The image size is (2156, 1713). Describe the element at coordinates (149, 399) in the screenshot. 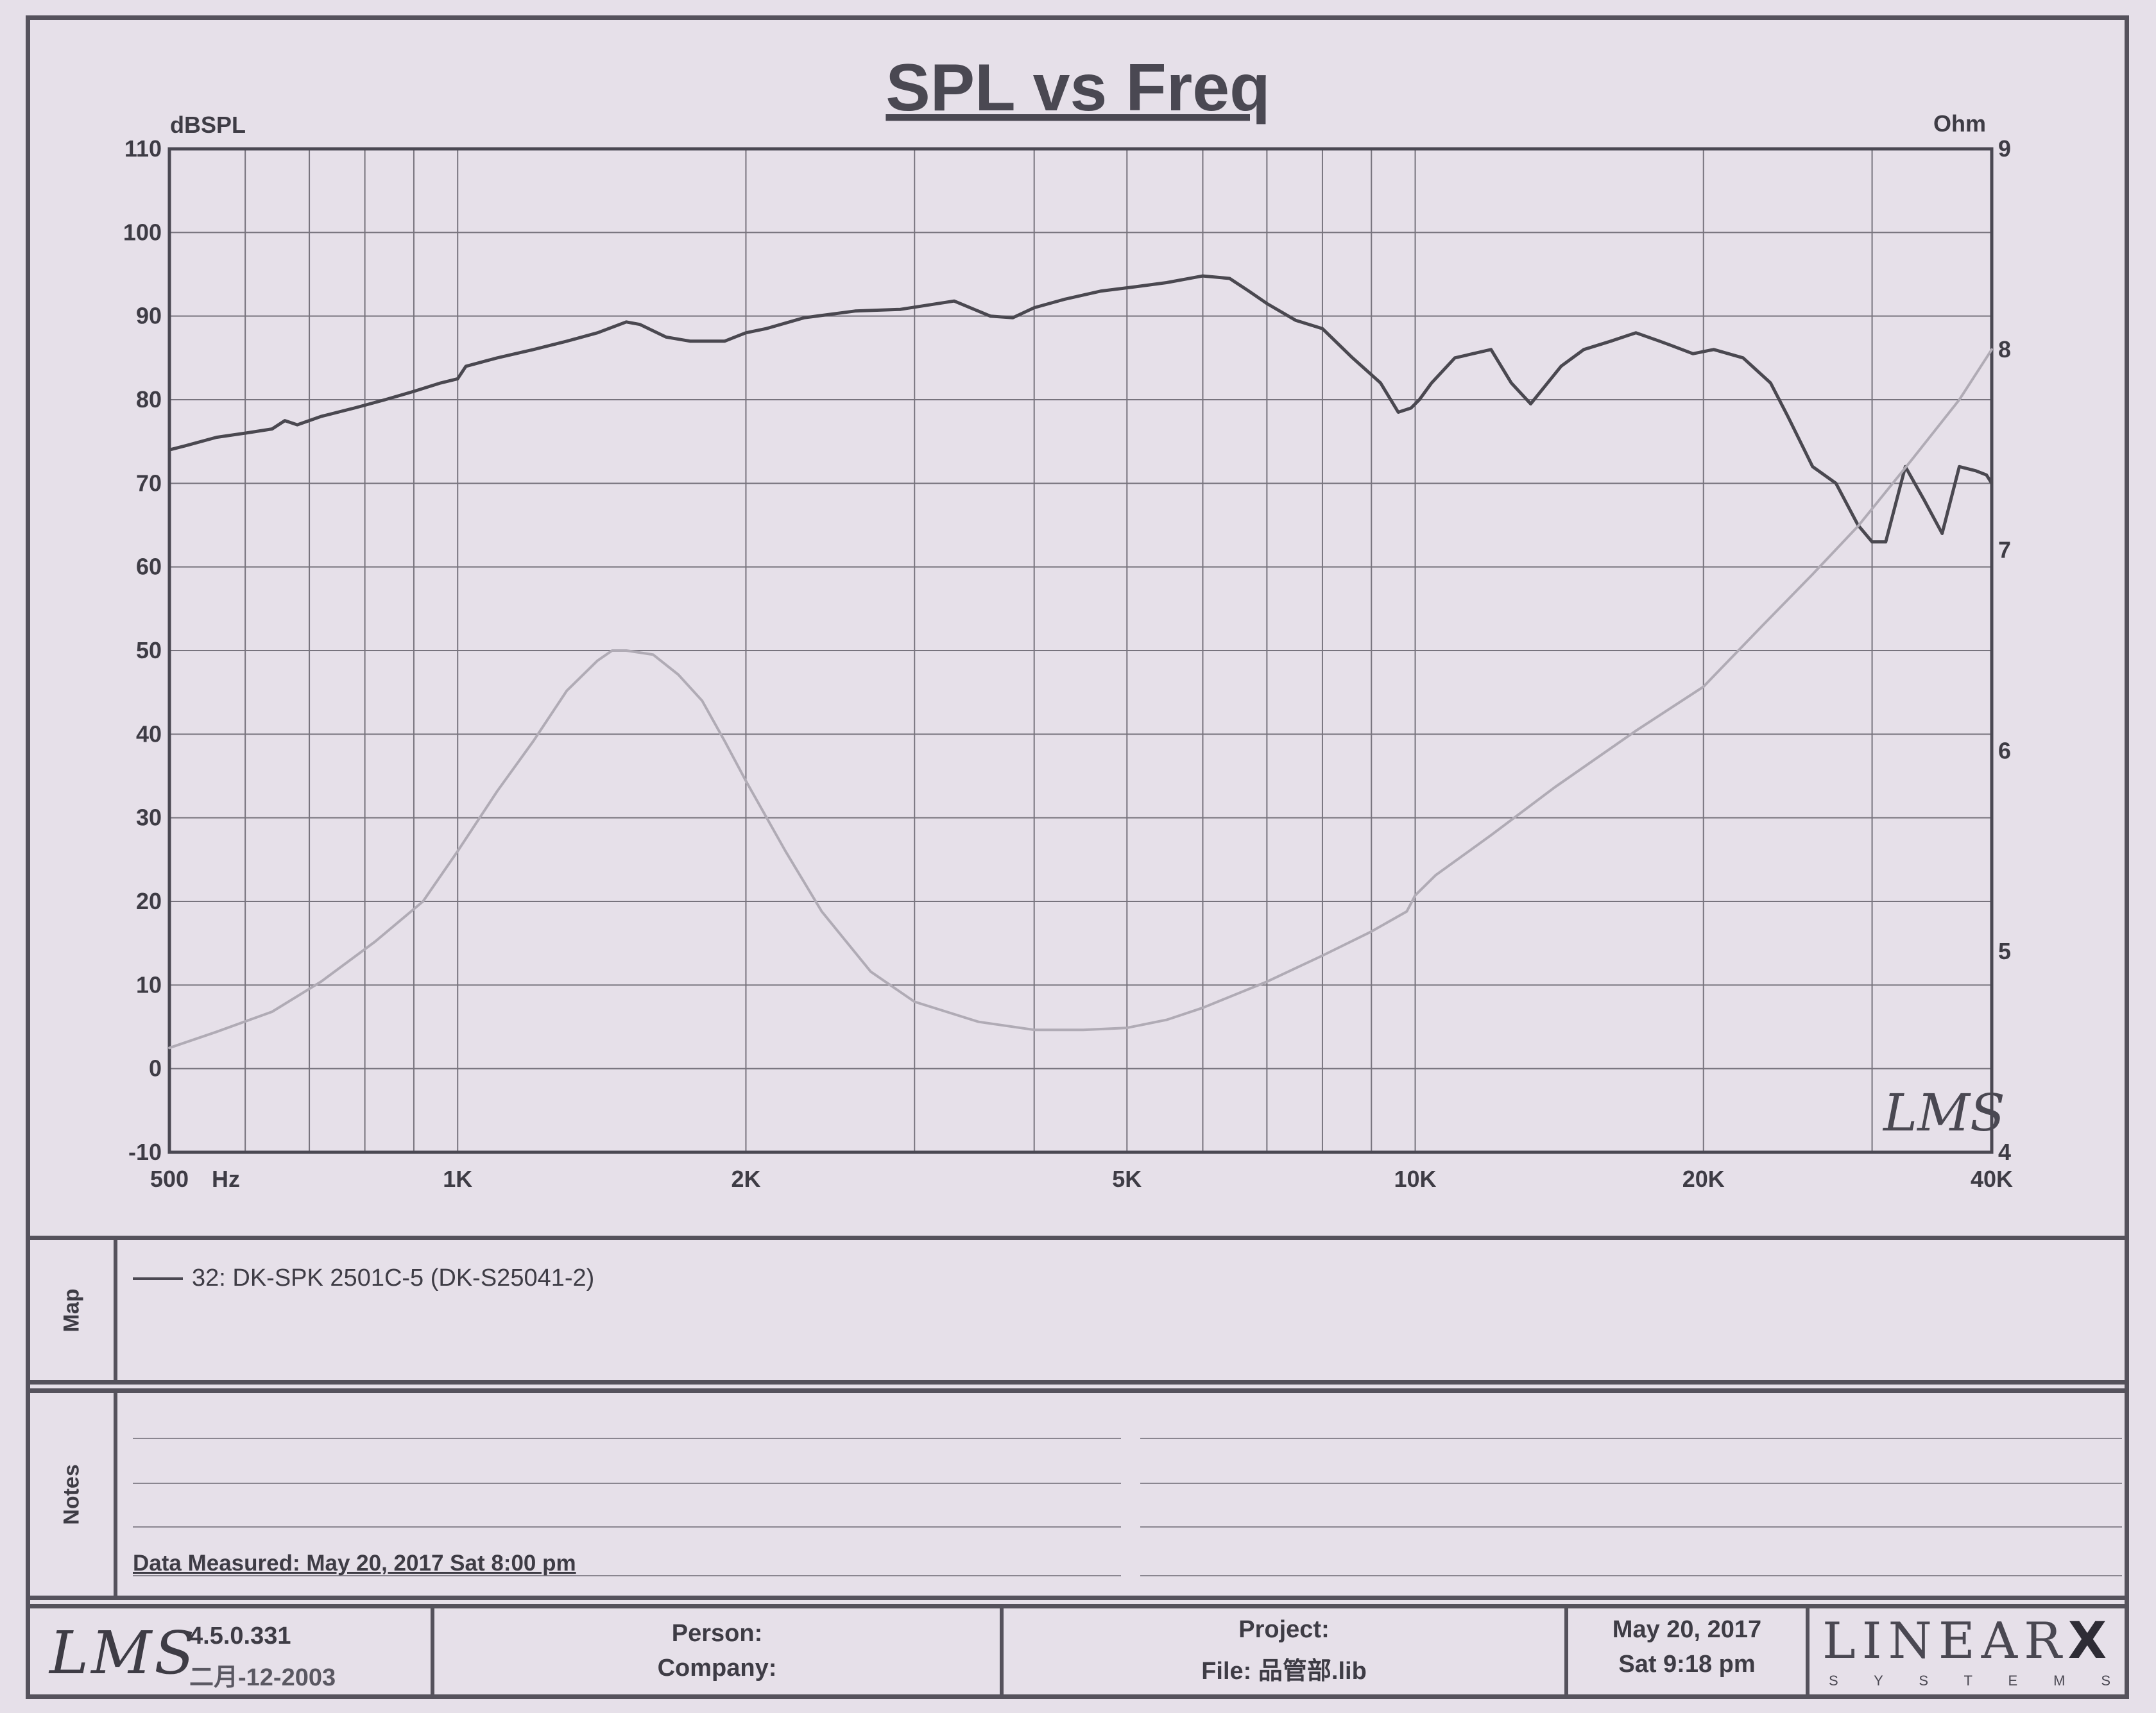

I see `y-tick-label: 80` at that location.